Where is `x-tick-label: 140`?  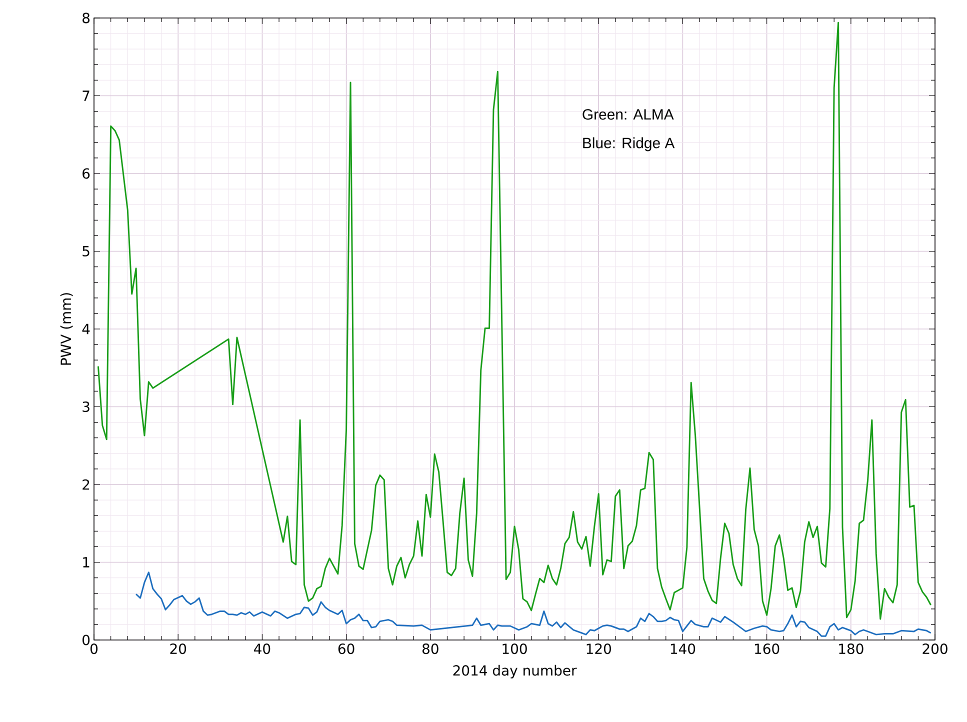
x-tick-label: 140 is located at coordinates (683, 649).